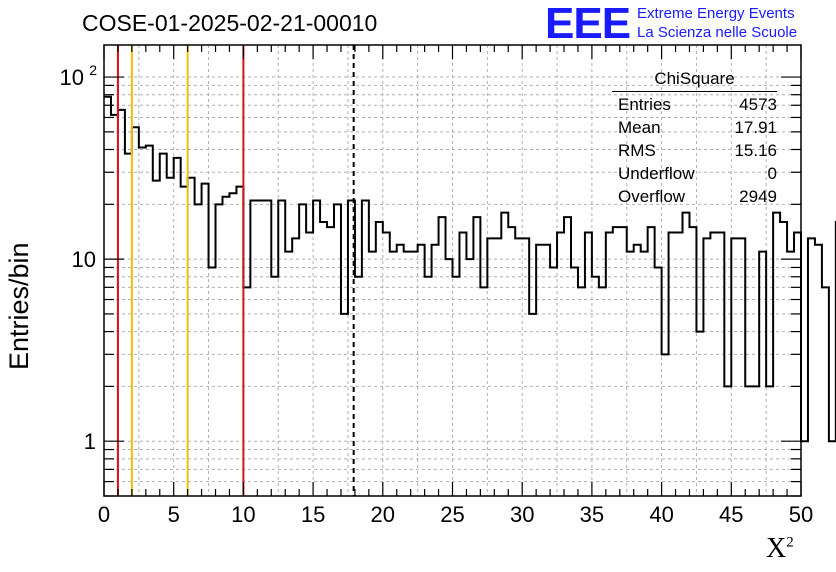 Image resolution: width=836 pixels, height=572 pixels. I want to click on x-tick-label: 0, so click(104, 514).